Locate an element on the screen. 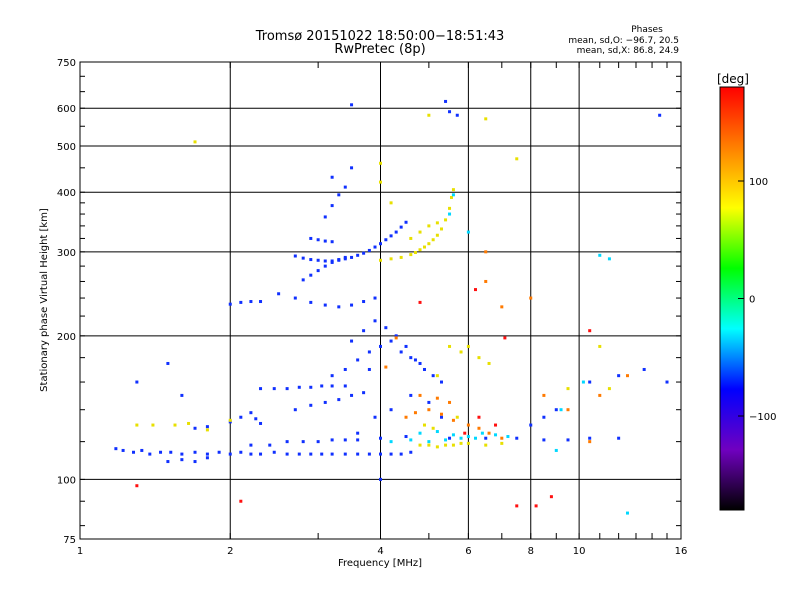 This screenshot has width=800, height=600. chart-subtitle: RwPretec (8p) is located at coordinates (379, 49).